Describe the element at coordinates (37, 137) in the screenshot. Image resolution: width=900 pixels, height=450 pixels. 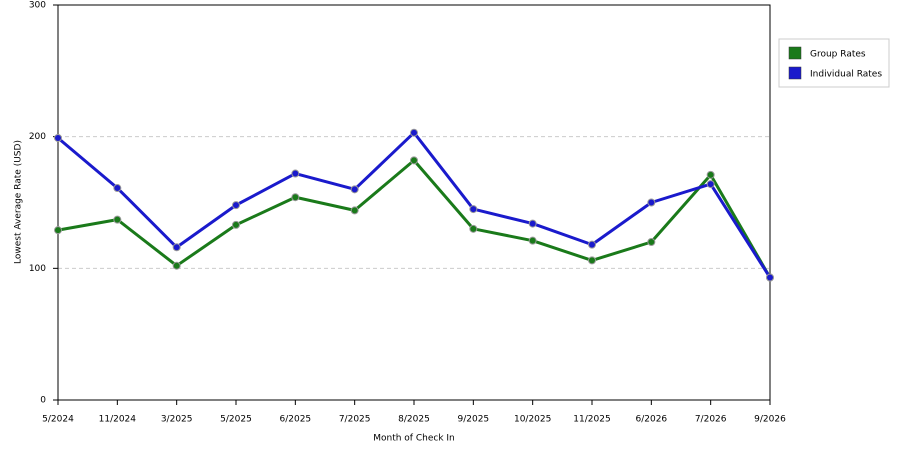
I see `y-tick-label: 200` at that location.